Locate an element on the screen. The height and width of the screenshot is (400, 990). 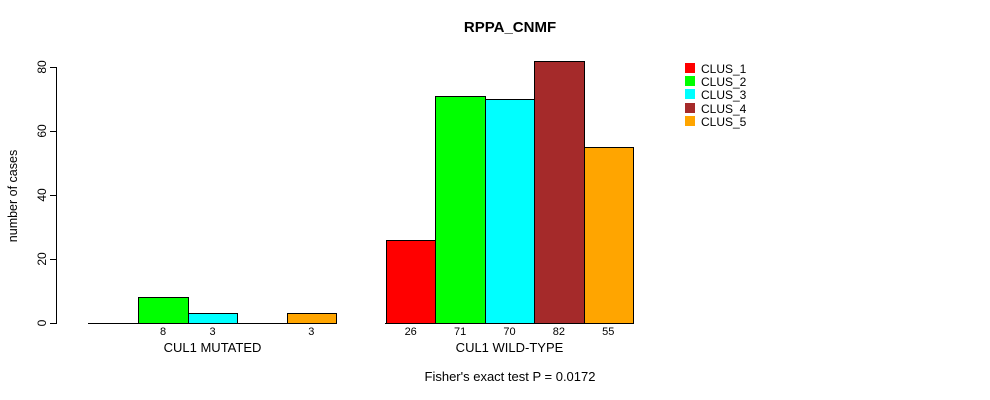
y-axis-line is located at coordinates (56, 195).